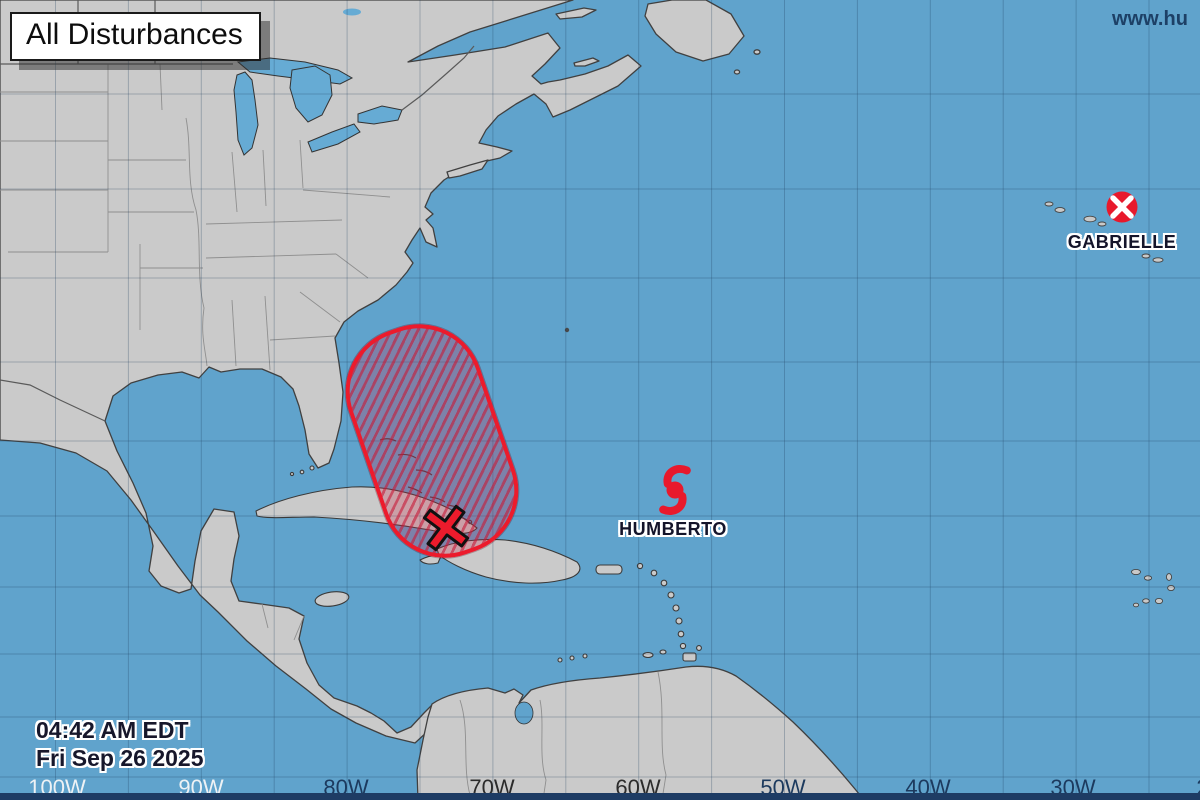 This screenshot has width=1200, height=800. I want to click on disturbance-x-marker, so click(446, 528).